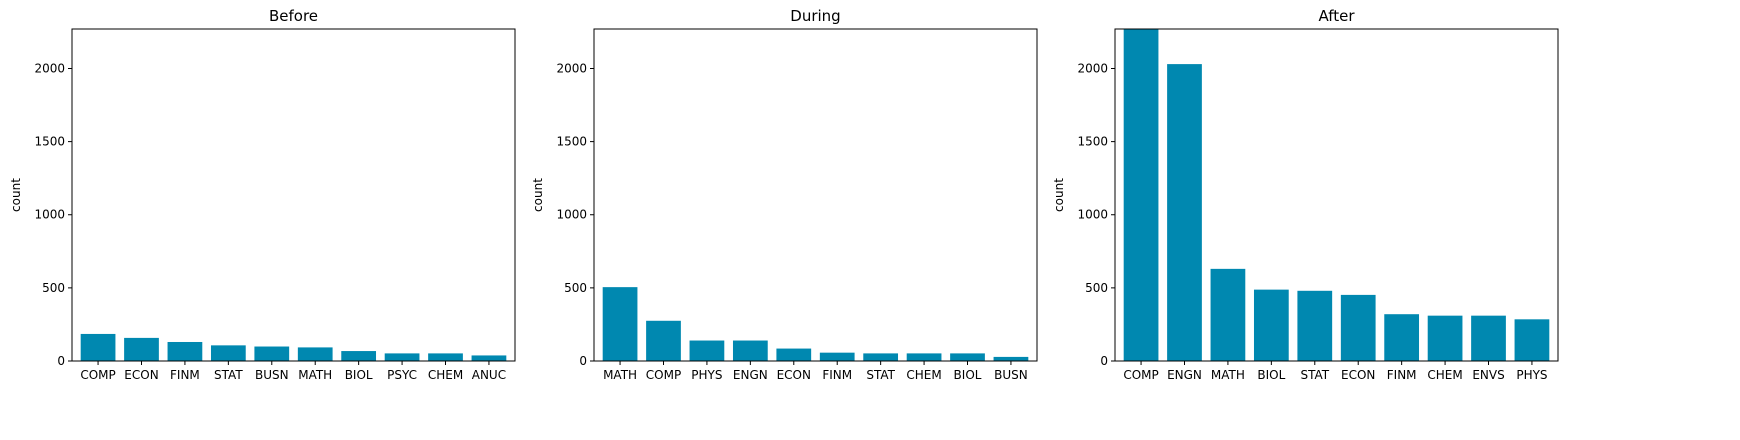 Image resolution: width=1740 pixels, height=440 pixels. Describe the element at coordinates (1336, 16) in the screenshot. I see `panel-title: After` at that location.